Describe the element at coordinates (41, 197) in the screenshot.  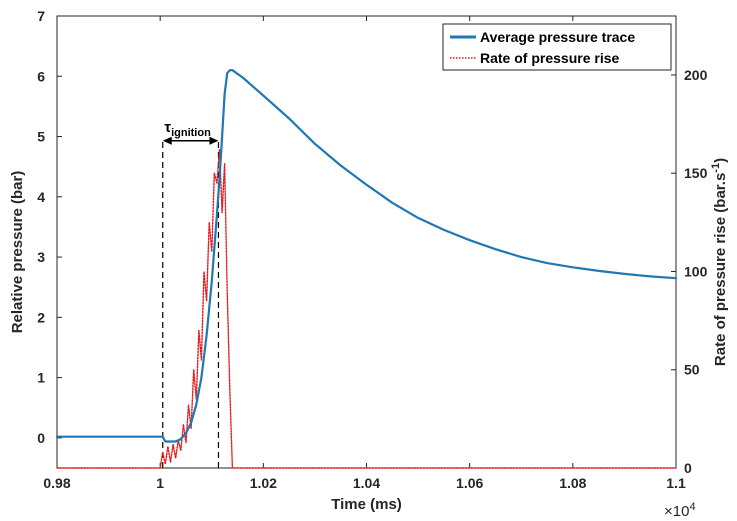
I see `y-left-tick-label: 4` at that location.